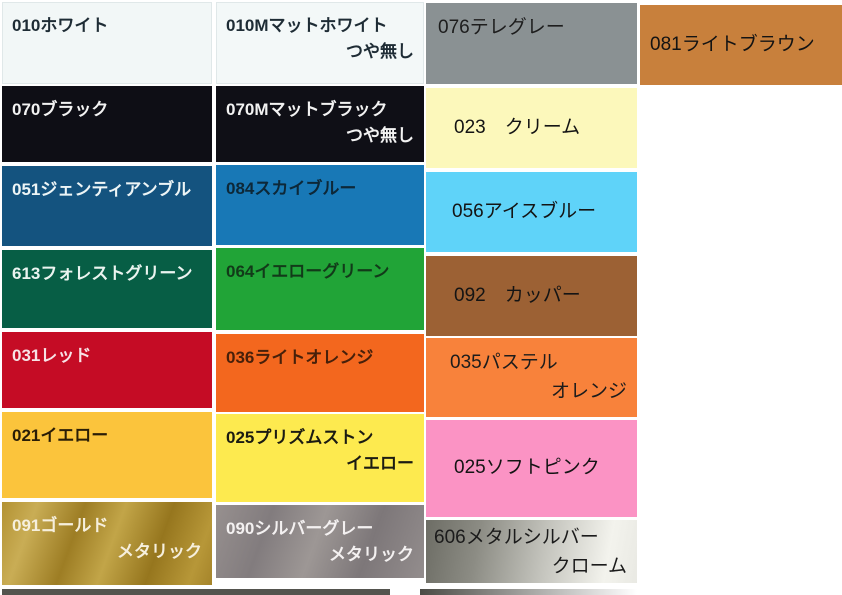 The image size is (842, 595). What do you see at coordinates (528, 592) in the screenshot?
I see `partial-next-row-strip-right` at bounding box center [528, 592].